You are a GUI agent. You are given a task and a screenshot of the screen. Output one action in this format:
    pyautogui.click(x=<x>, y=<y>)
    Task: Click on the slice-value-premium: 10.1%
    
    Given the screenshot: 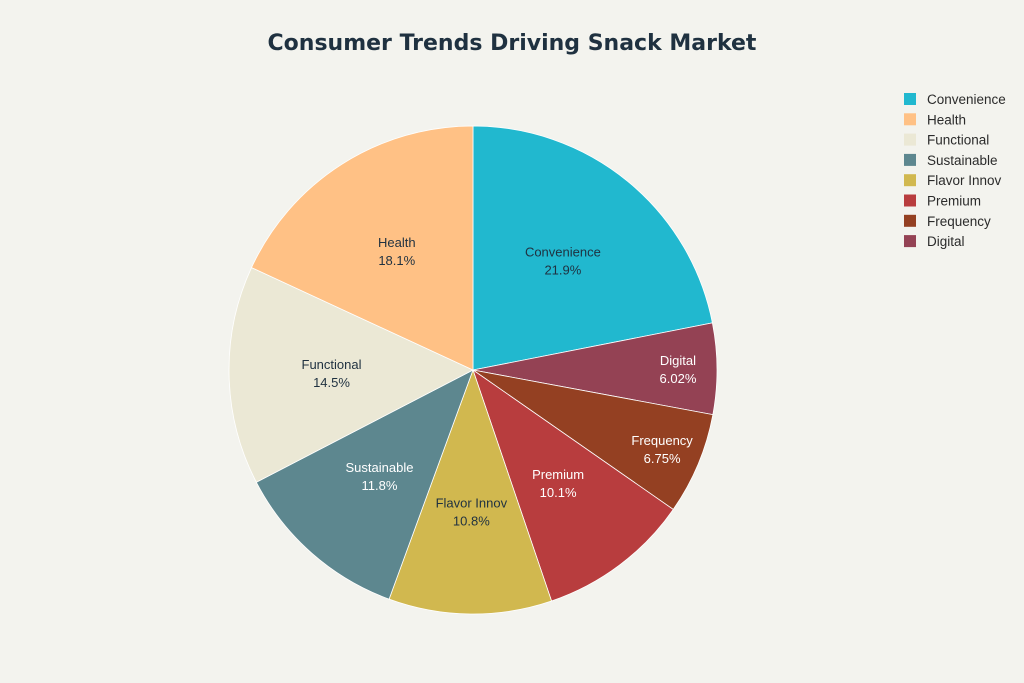 What is the action you would take?
    pyautogui.click(x=558, y=492)
    